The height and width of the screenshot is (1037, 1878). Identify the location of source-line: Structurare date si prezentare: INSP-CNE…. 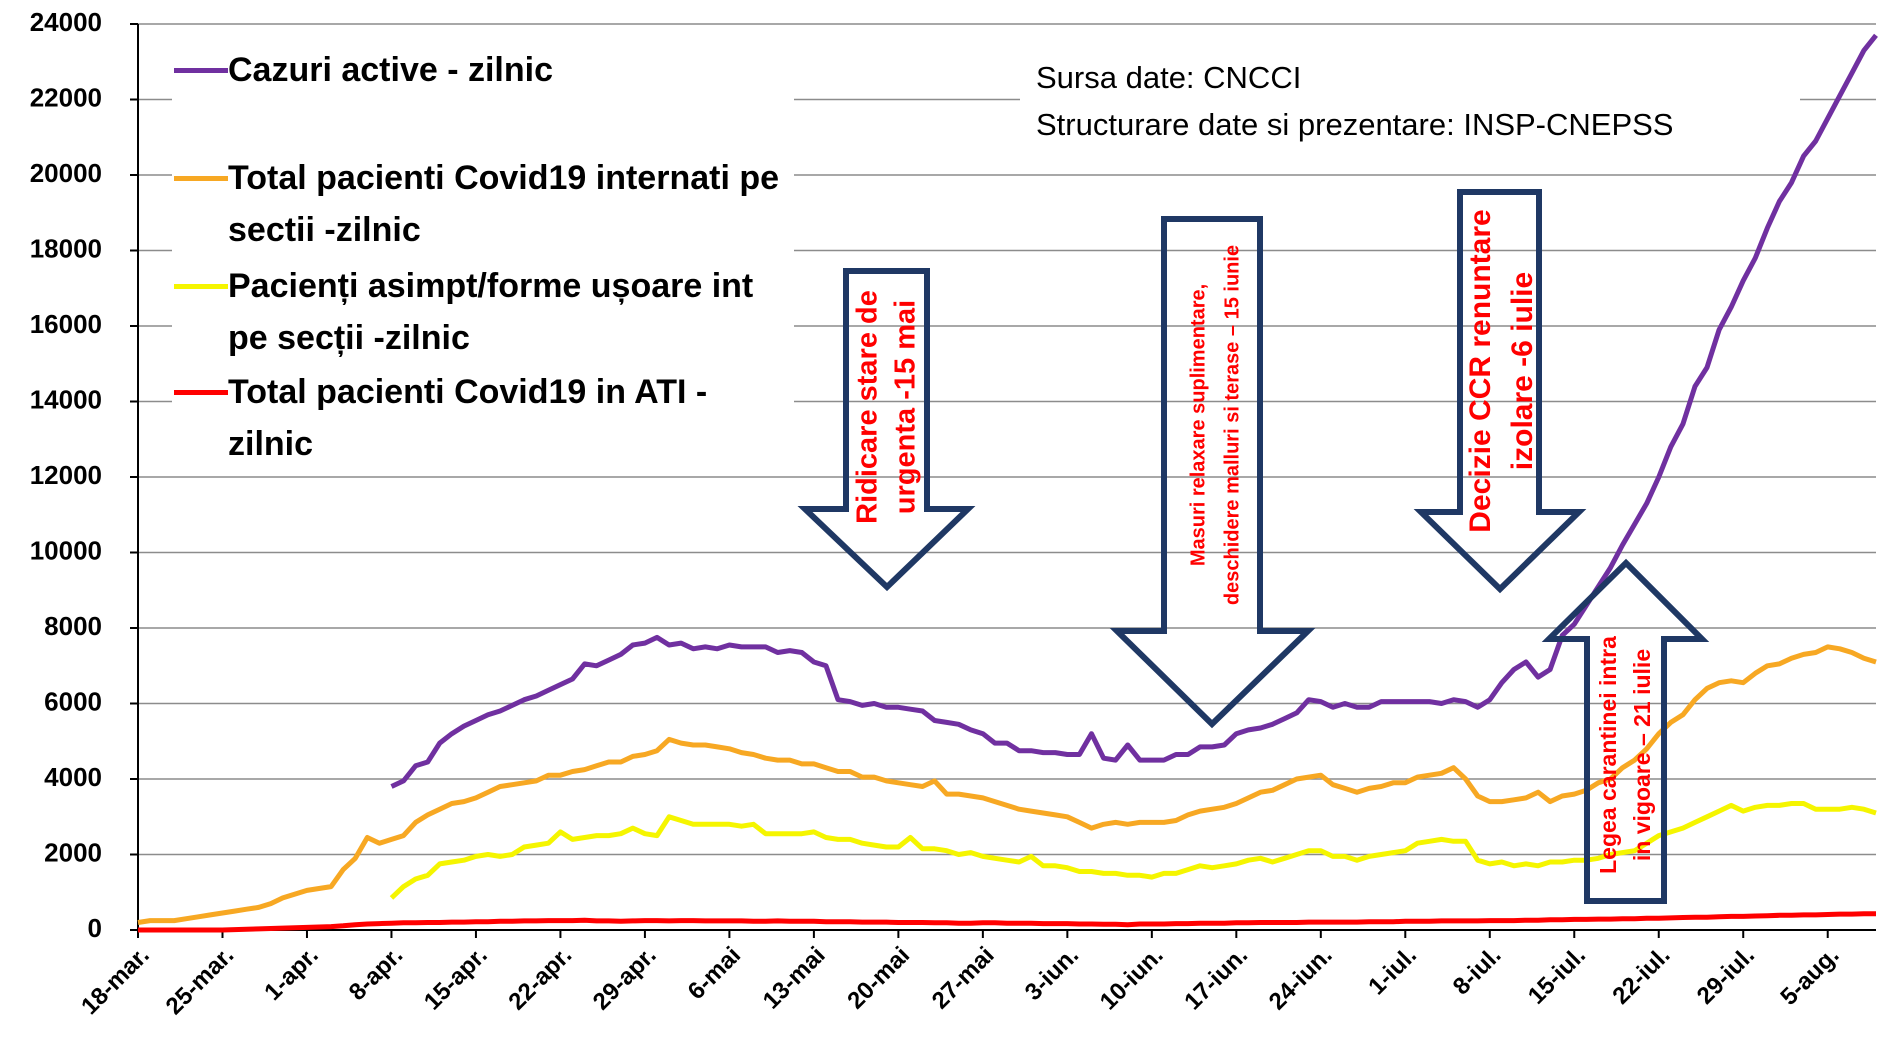
(1355, 124).